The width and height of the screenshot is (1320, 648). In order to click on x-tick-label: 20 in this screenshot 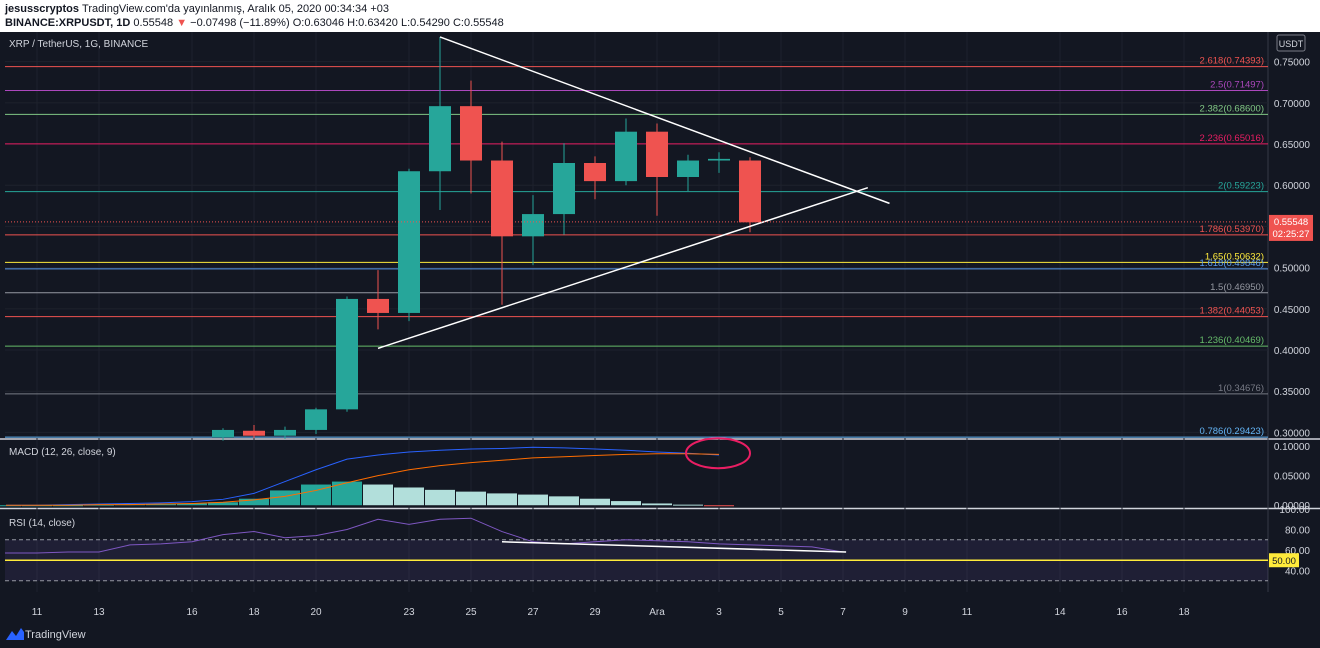, I will do `click(316, 612)`.